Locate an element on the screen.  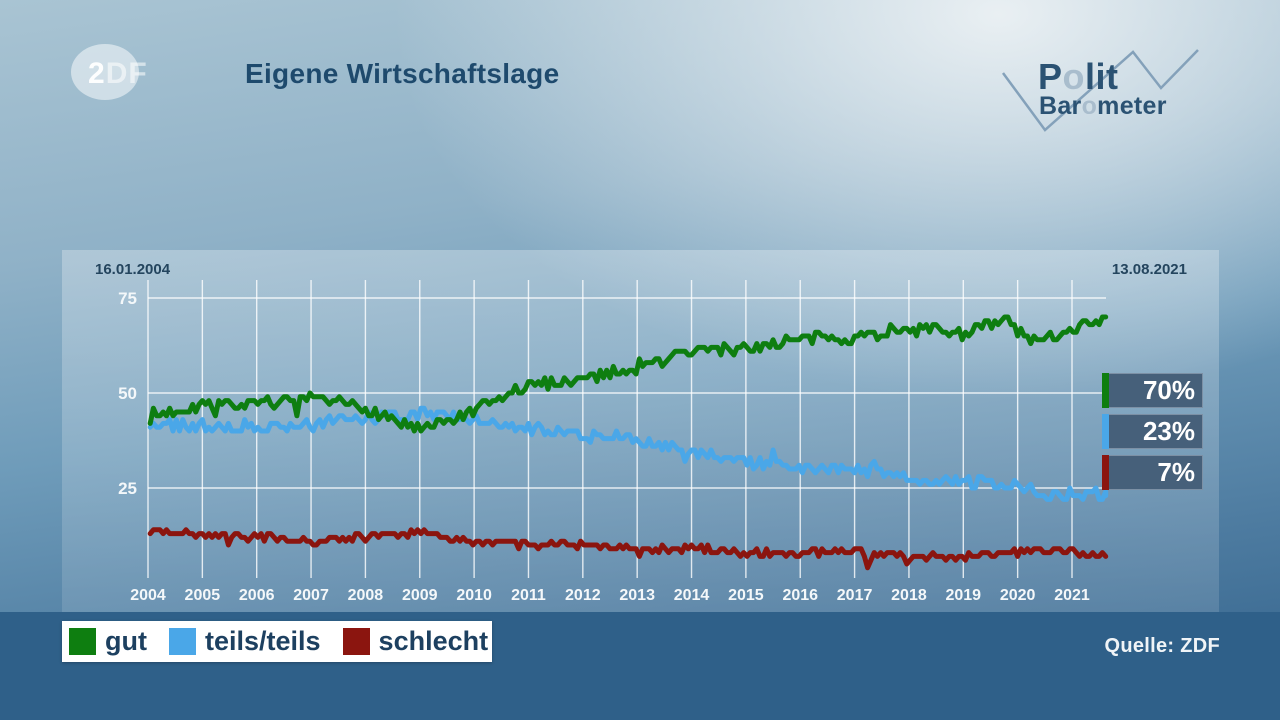
chart-start-date: 16.01.2004 is located at coordinates (133, 269).